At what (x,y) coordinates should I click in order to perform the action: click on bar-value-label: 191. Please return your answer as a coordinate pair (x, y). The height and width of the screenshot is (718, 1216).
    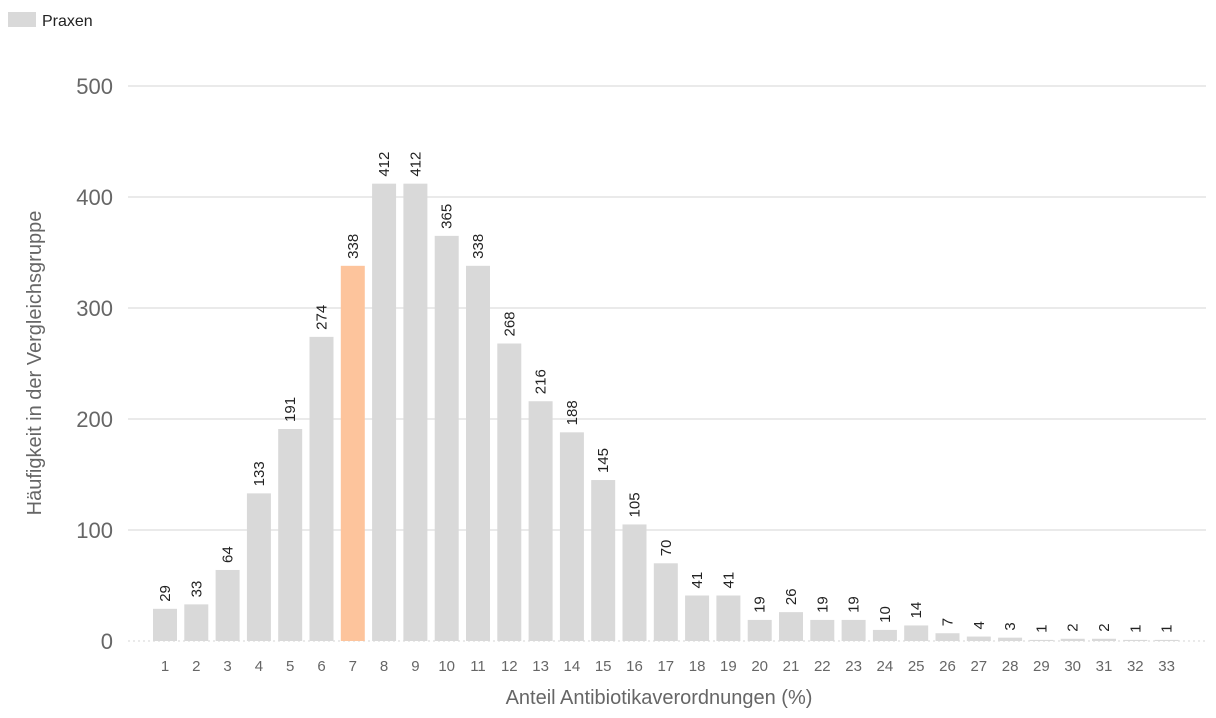
    Looking at the image, I should click on (290, 409).